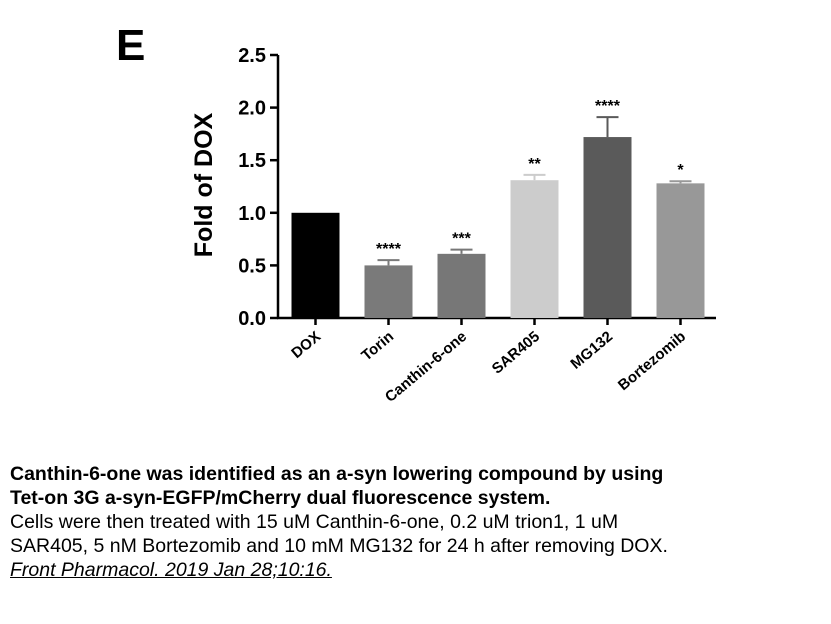 This screenshot has height=624, width=831. I want to click on x-tick-label: Bortezomib, so click(652, 361).